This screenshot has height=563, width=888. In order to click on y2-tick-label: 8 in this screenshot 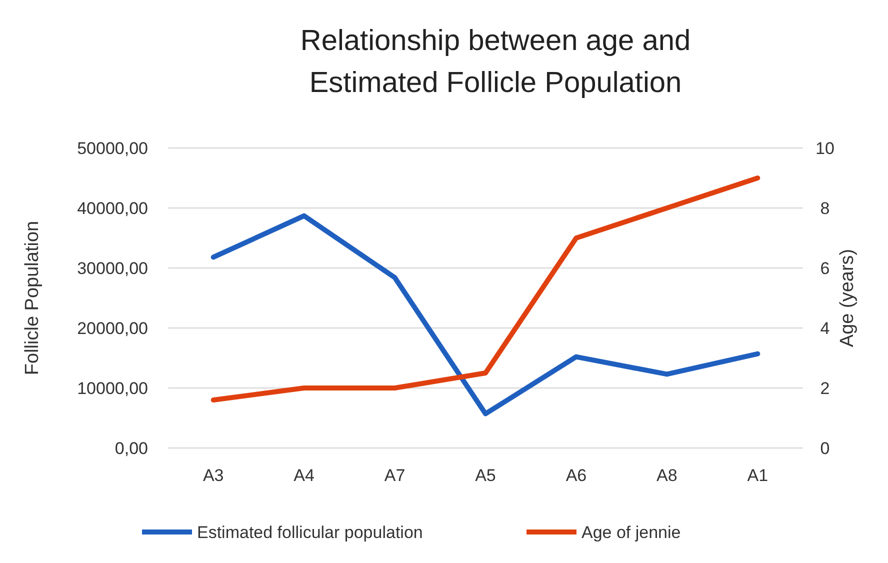, I will do `click(825, 208)`.